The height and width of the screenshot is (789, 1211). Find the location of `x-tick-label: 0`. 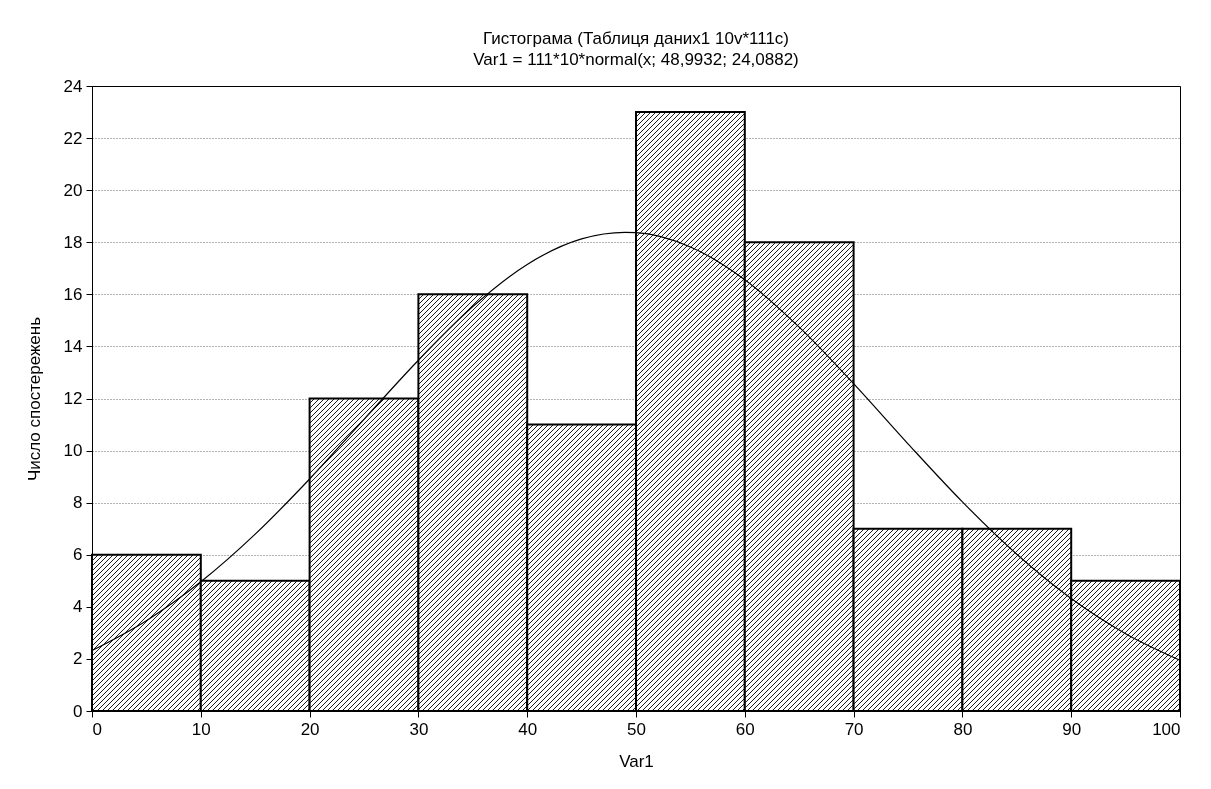

x-tick-label: 0 is located at coordinates (97, 729).